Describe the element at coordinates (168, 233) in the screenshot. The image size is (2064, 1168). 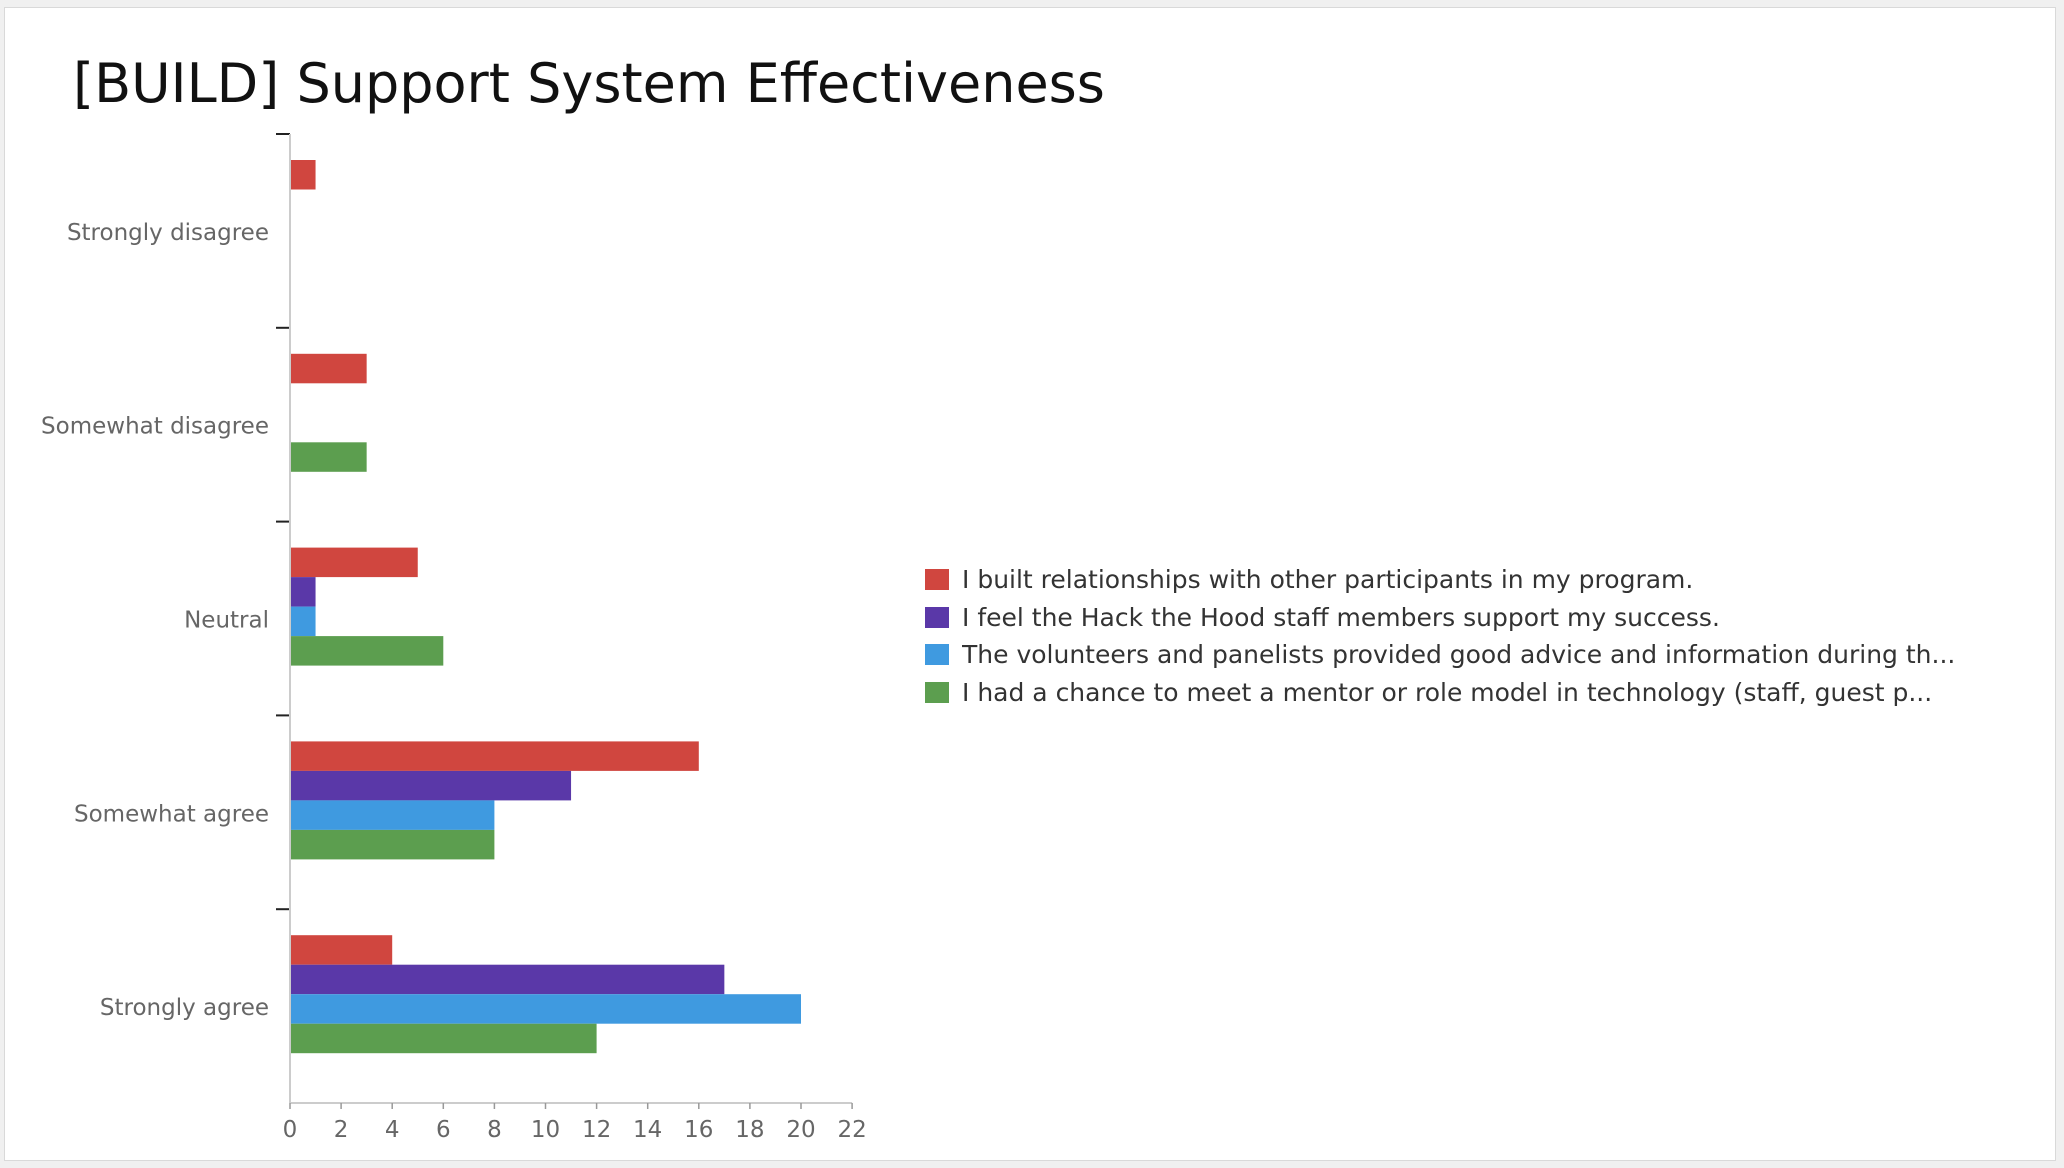
I see `y-tick-label: Strongly disagree` at that location.